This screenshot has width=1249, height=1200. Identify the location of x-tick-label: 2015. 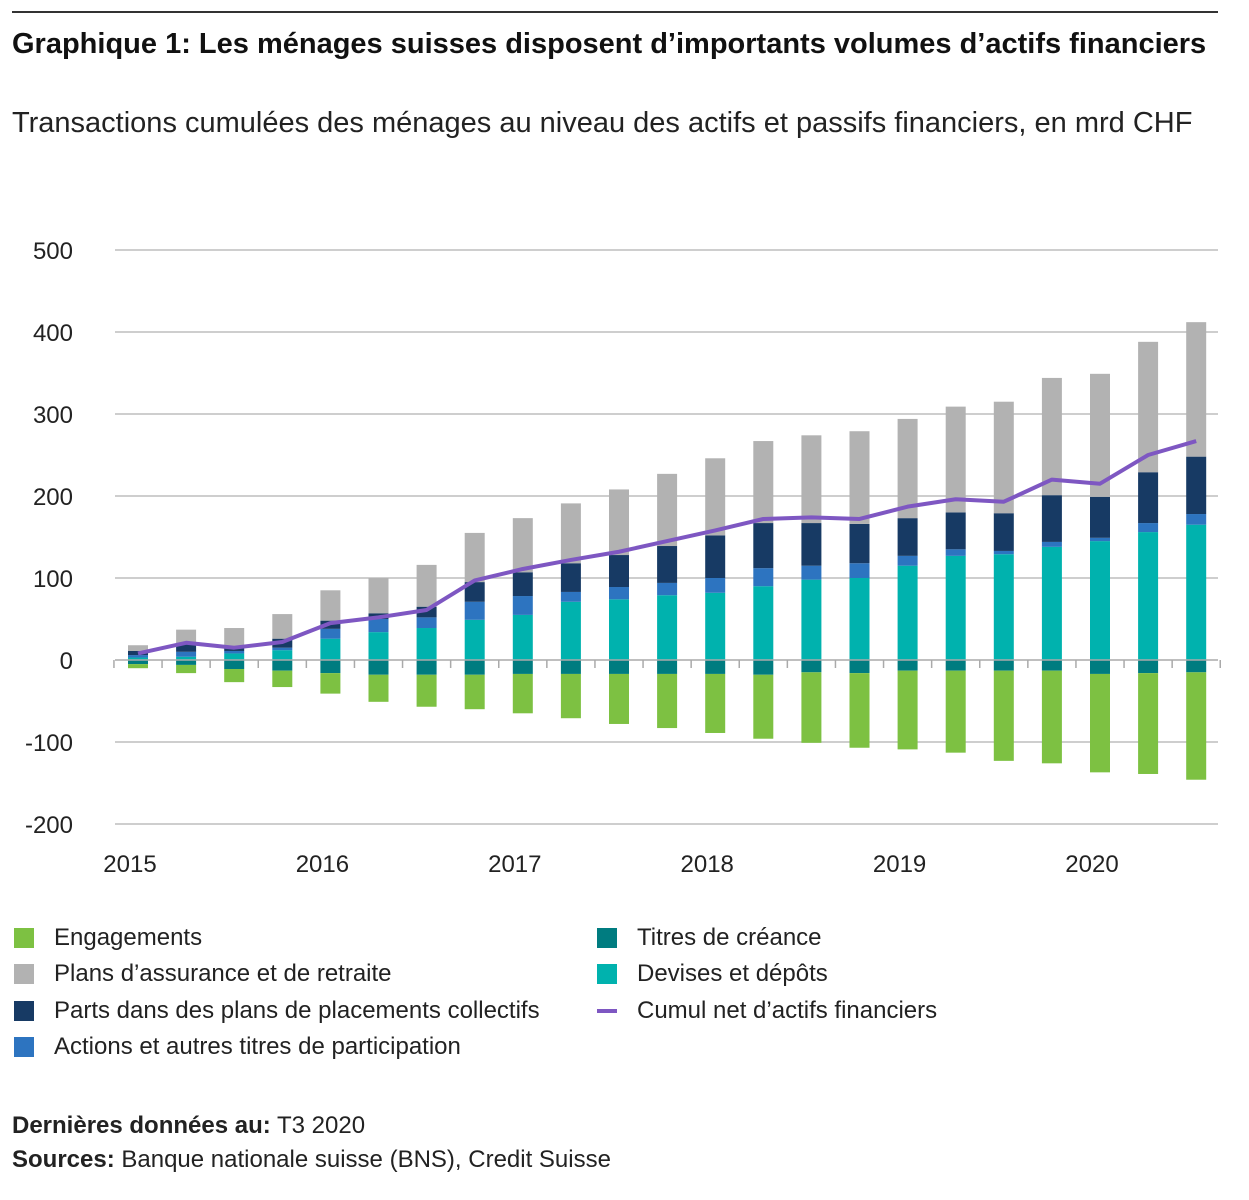
(129, 864).